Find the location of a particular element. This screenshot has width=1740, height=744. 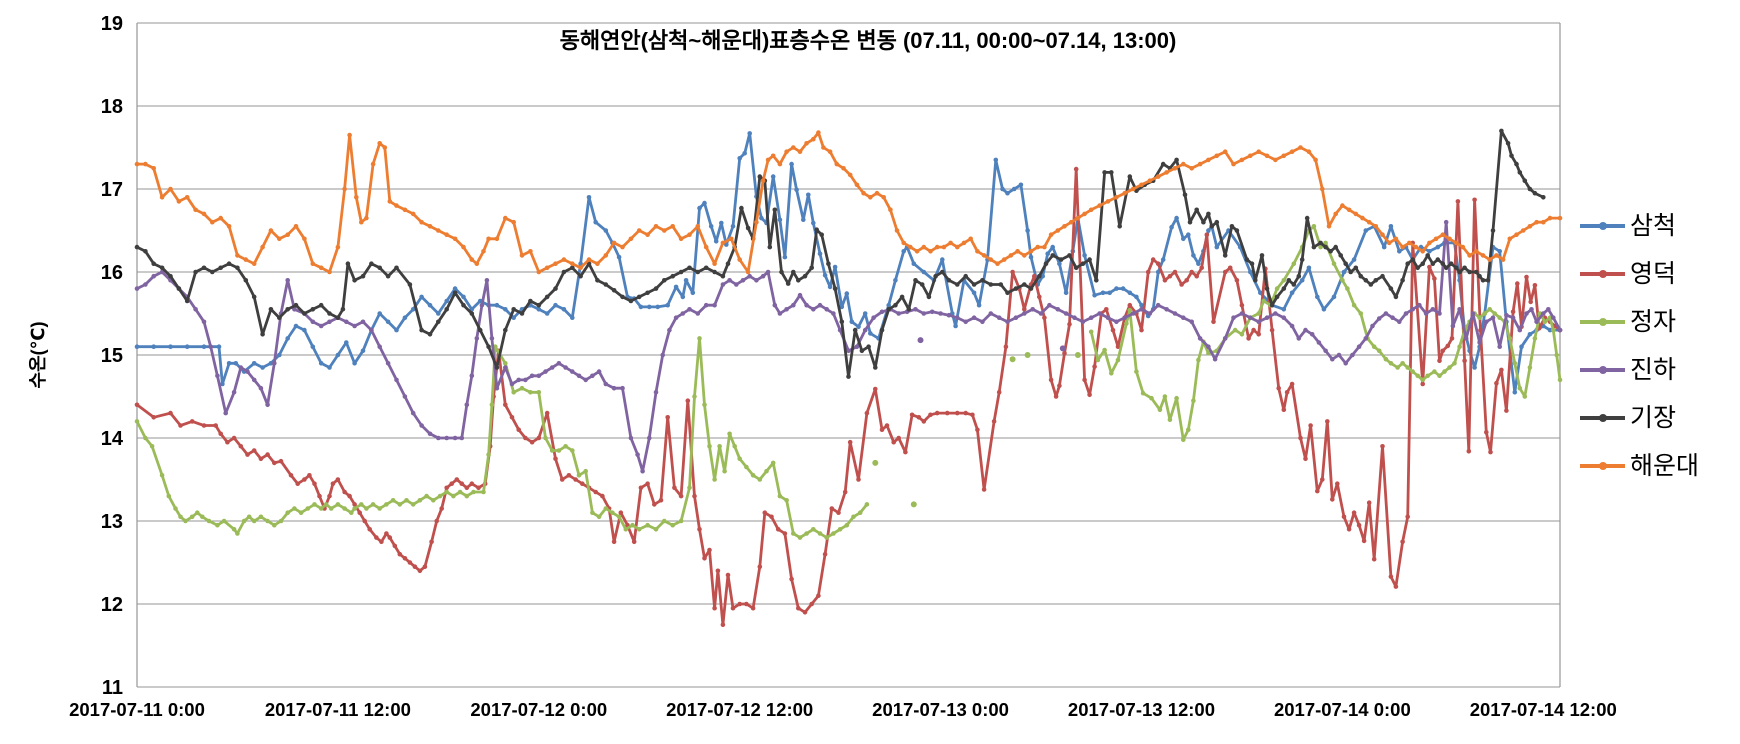

legend-label-삼척: 삼척 is located at coordinates (1653, 225).